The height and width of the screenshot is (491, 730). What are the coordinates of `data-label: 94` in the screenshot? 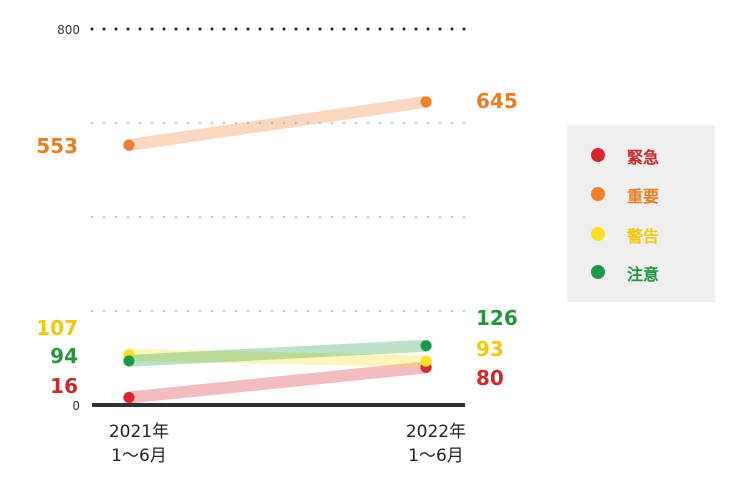 It's located at (64, 356).